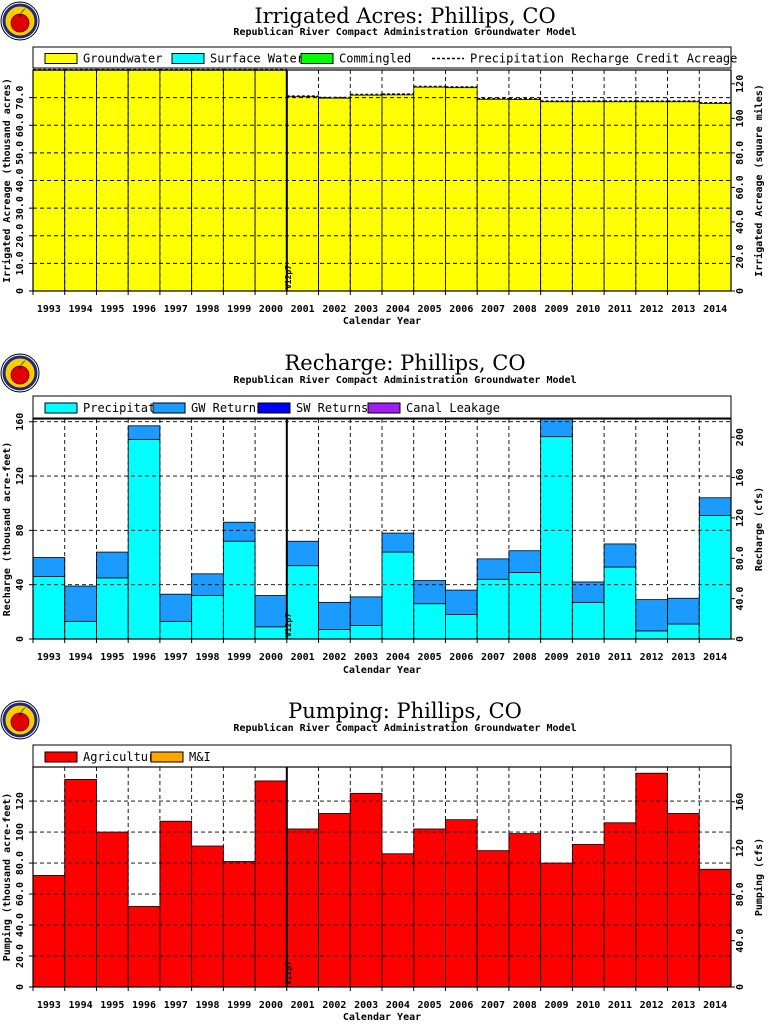 The height and width of the screenshot is (1024, 768). I want to click on y-tick-label: 80, so click(20, 530).